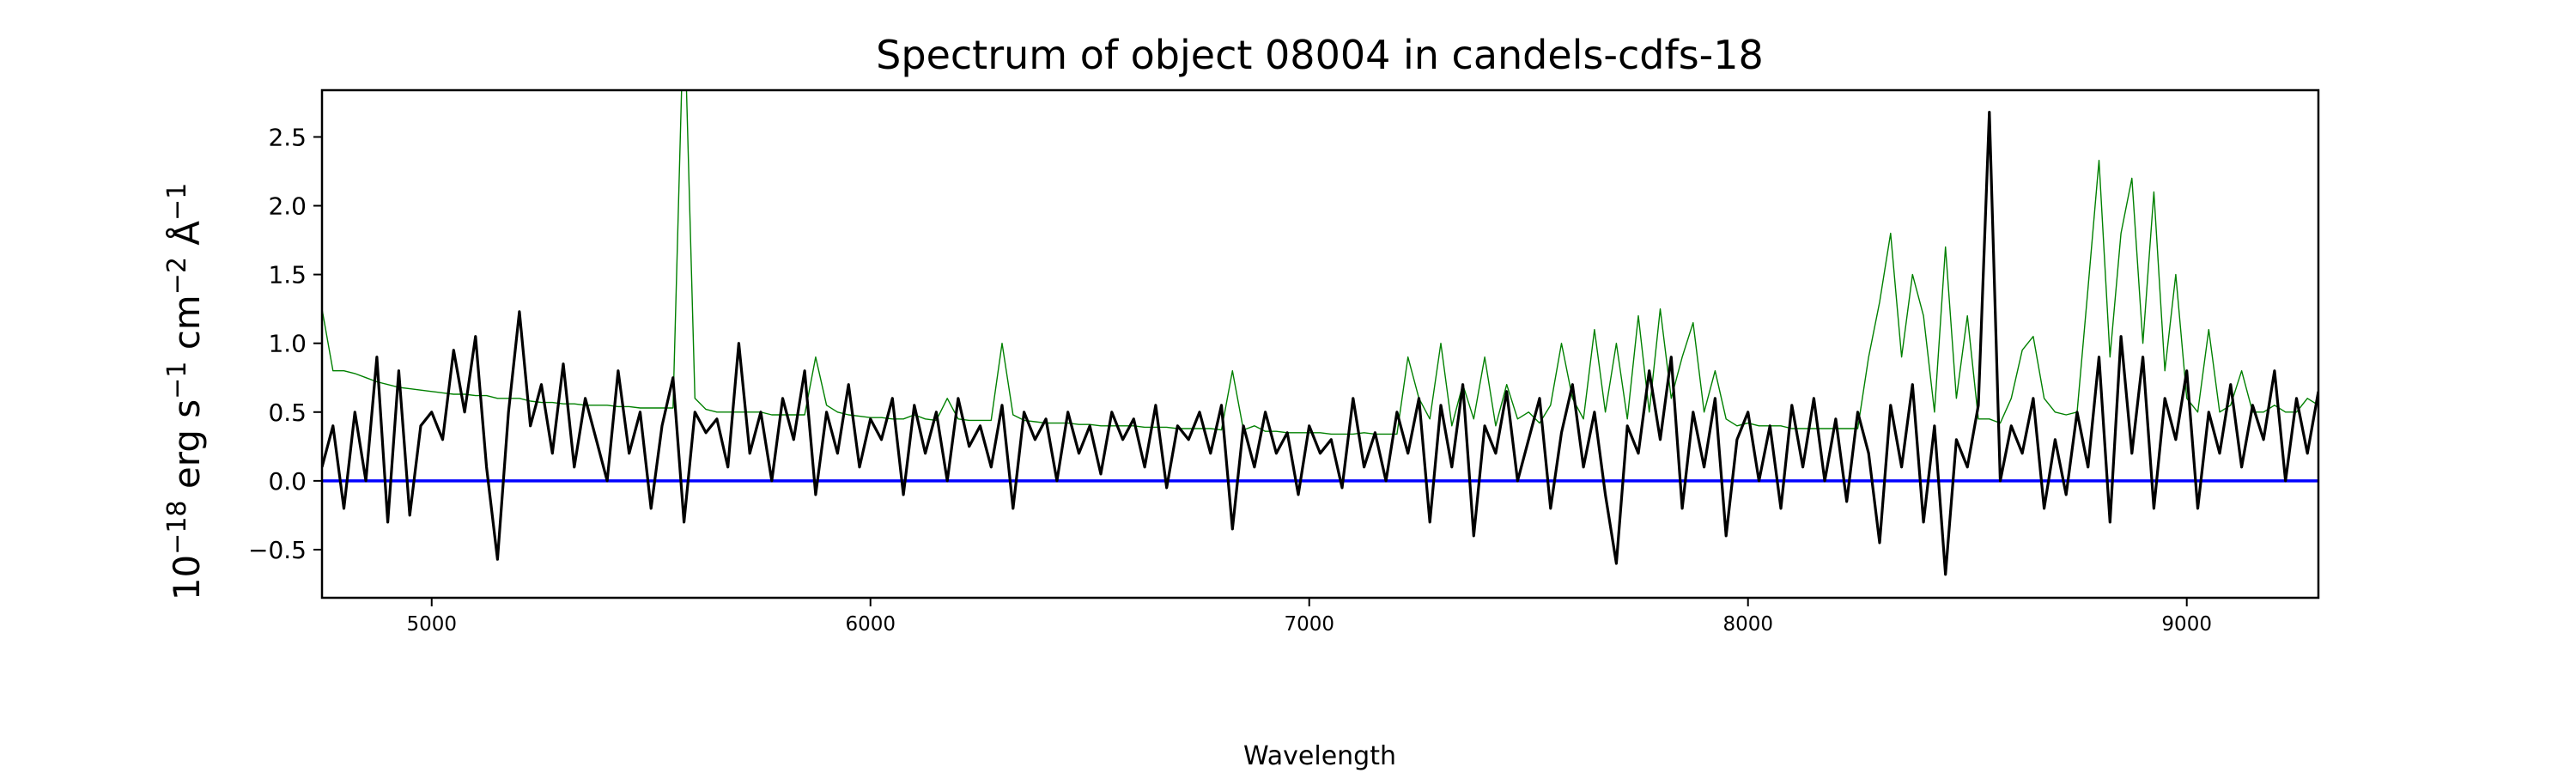 The height and width of the screenshot is (773, 2576). Describe the element at coordinates (287, 344) in the screenshot. I see `y-tick-label: 1.0` at that location.